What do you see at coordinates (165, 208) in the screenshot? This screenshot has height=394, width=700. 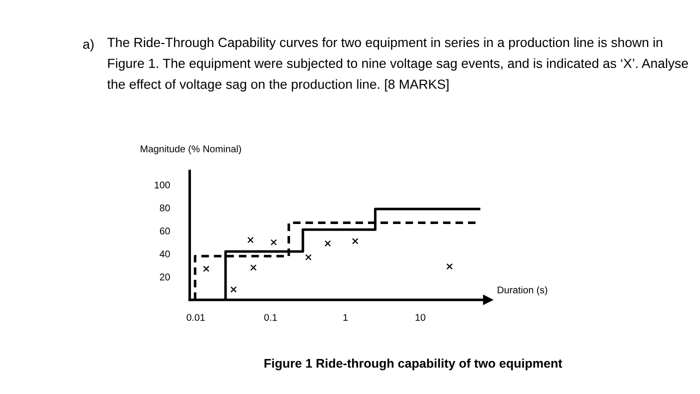 I see `y-tick-label: 80` at bounding box center [165, 208].